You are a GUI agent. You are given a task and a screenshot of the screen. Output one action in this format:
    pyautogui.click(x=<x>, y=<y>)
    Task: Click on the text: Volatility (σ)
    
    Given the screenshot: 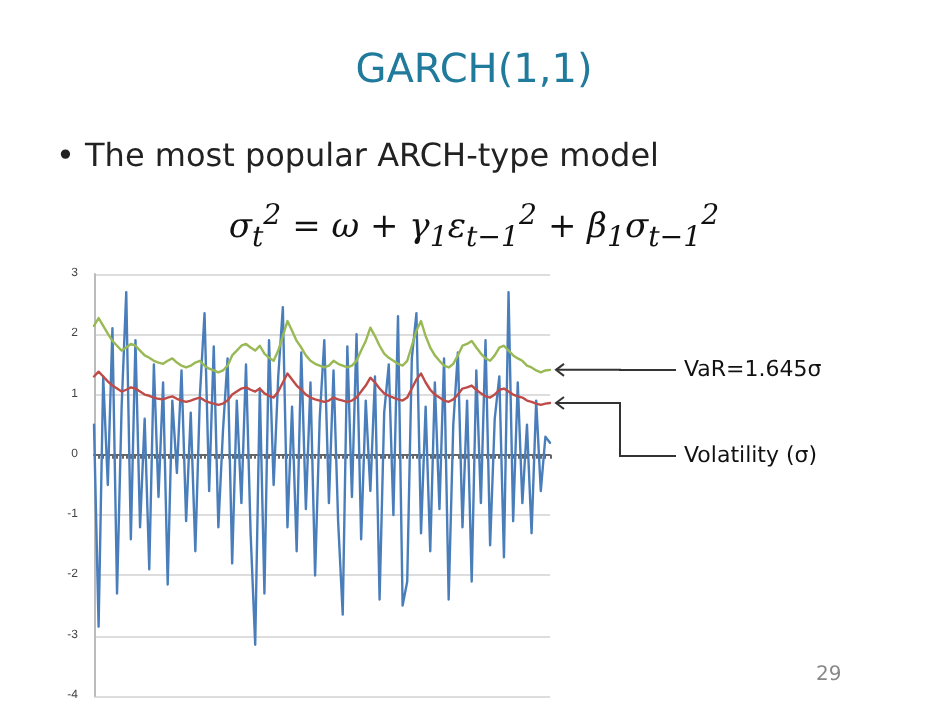 What is the action you would take?
    pyautogui.click(x=751, y=455)
    